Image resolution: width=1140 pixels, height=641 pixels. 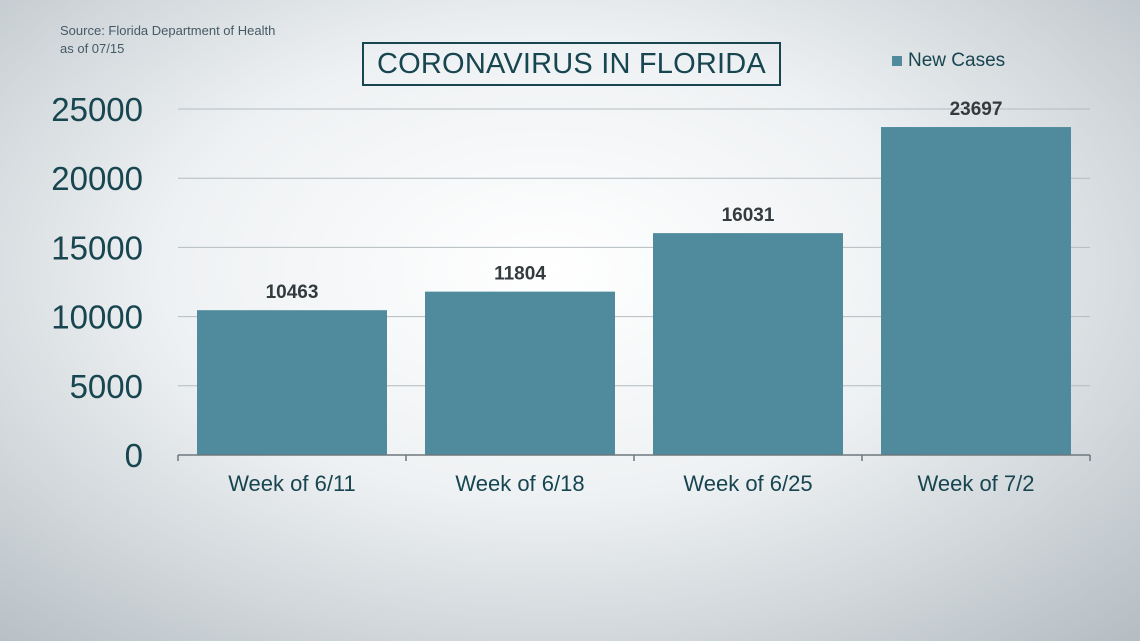 I want to click on y-tick-label: 20000, so click(x=97, y=178).